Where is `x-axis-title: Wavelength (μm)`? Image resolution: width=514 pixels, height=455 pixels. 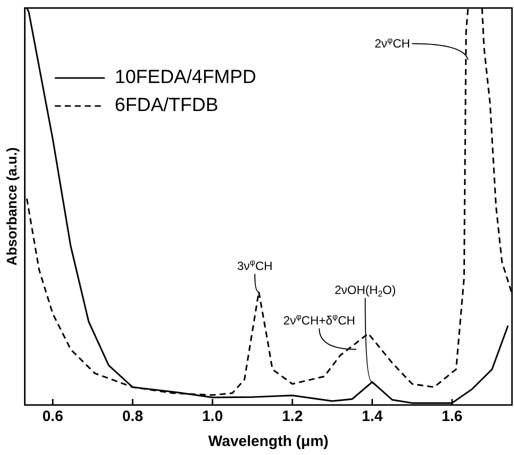 x-axis-title: Wavelength (μm) is located at coordinates (268, 441).